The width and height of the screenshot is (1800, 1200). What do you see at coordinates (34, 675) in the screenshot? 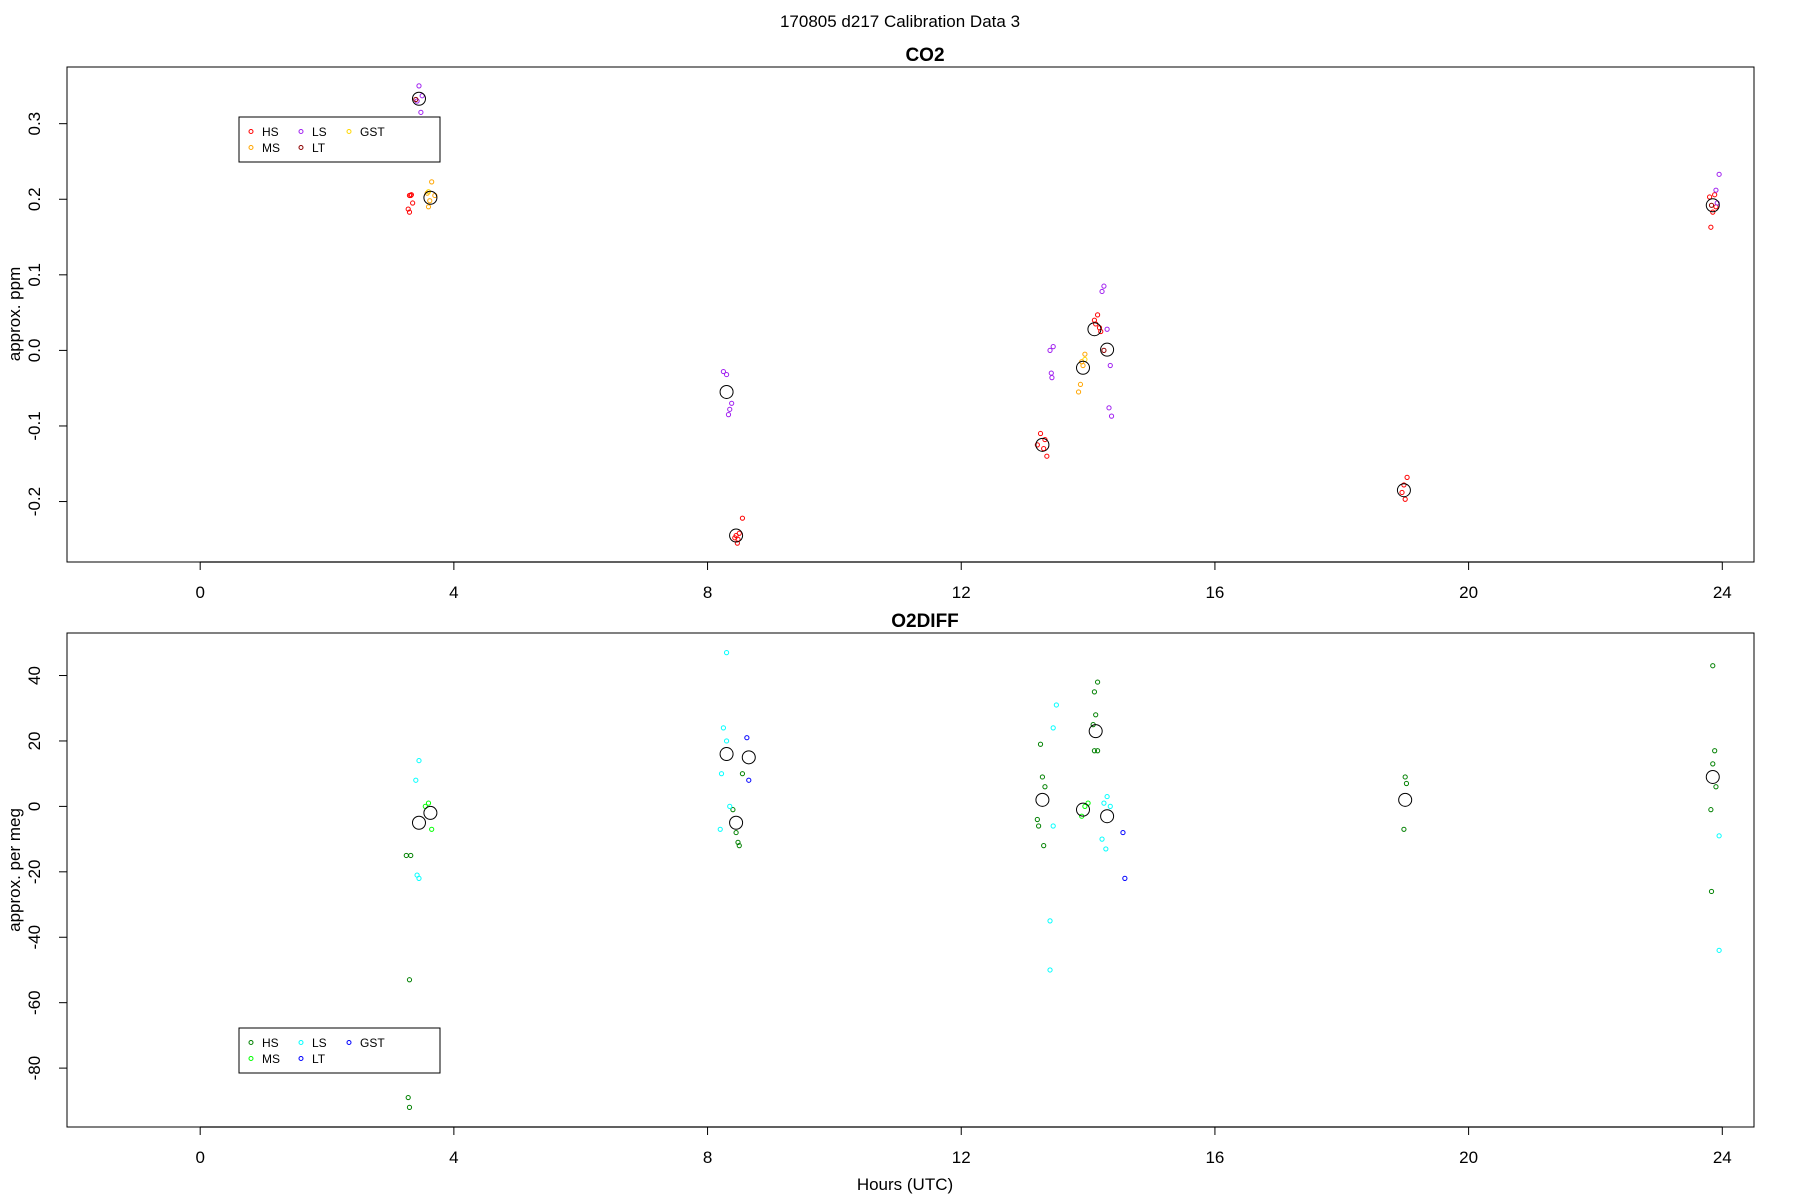
I see `o2diff-y-tick-label: 40` at bounding box center [34, 675].